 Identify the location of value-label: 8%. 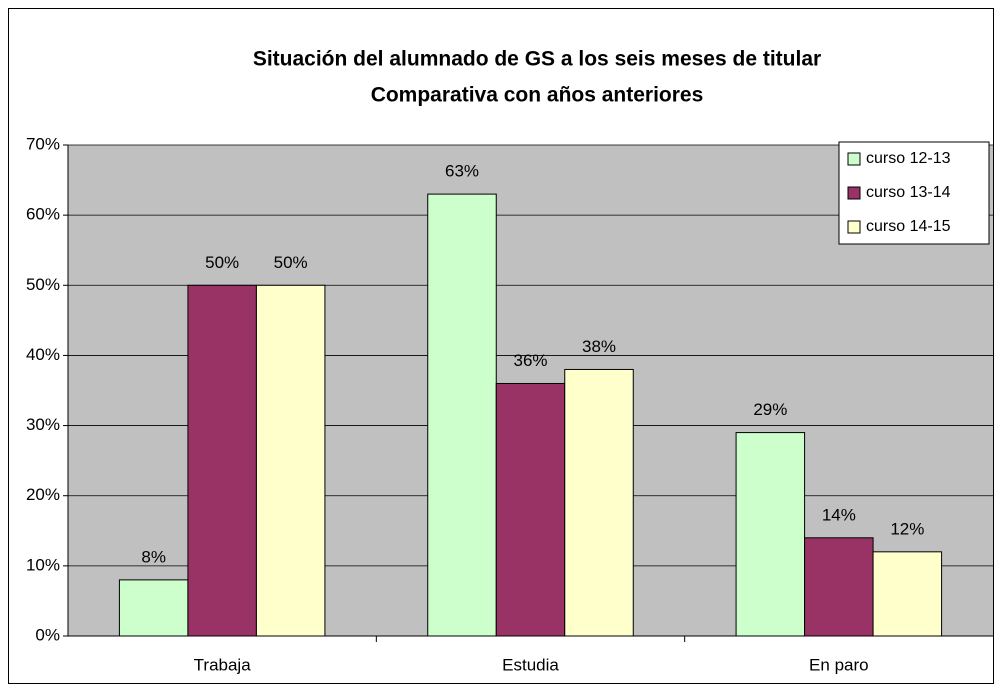
(153, 556).